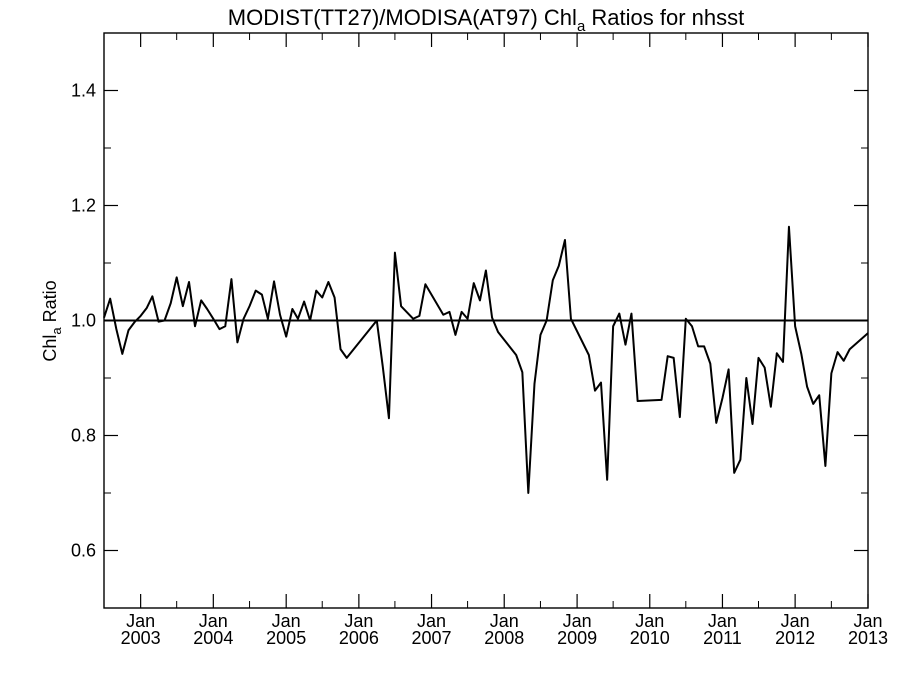 The width and height of the screenshot is (900, 675). What do you see at coordinates (504, 638) in the screenshot?
I see `x-tick-label-year: 2008` at bounding box center [504, 638].